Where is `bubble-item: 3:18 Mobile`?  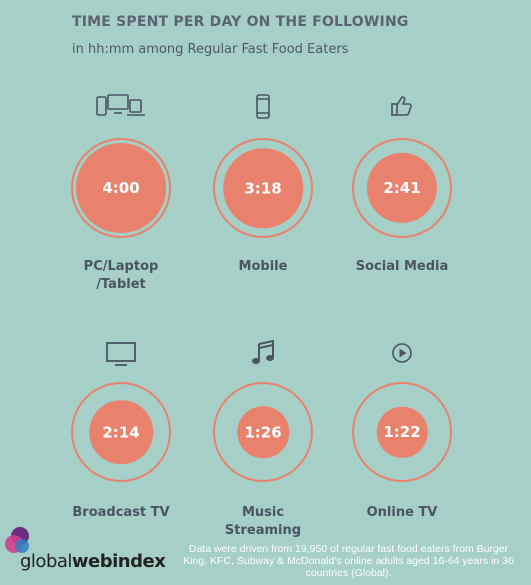 bubble-item: 3:18 Mobile is located at coordinates (263, 194).